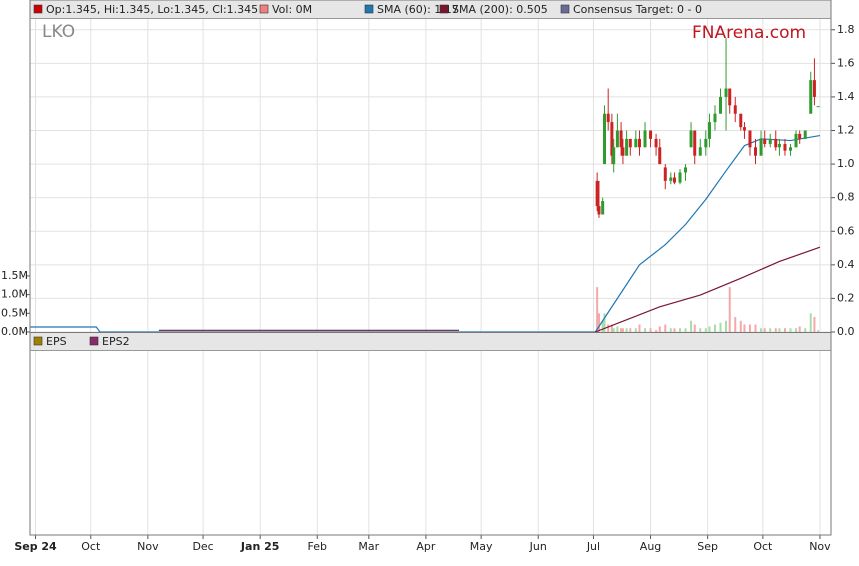 Image resolution: width=859 pixels, height=566 pixels. What do you see at coordinates (749, 33) in the screenshot?
I see `watermark: FNArena.com` at bounding box center [749, 33].